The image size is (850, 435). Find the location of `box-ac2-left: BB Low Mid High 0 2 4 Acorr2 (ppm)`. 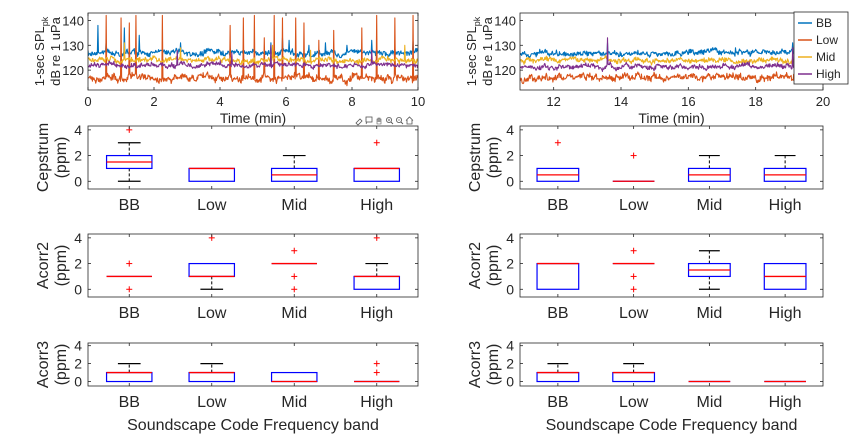

box-ac2-left: BB Low Mid High 0 2 4 Acorr2 (ppm) is located at coordinates (227, 276).